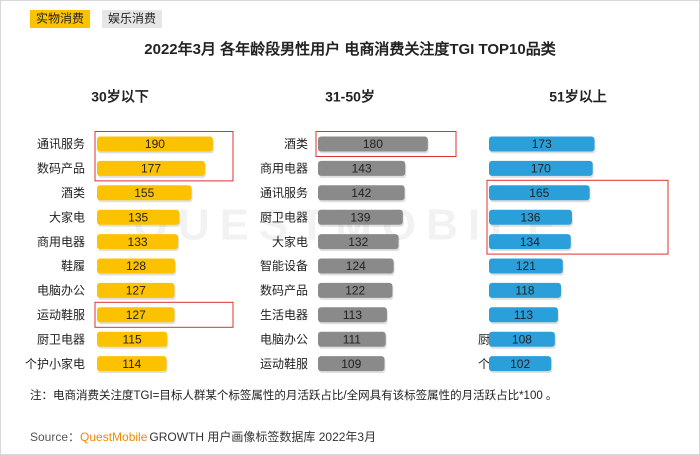 This screenshot has width=700, height=455. I want to click on value-label: 155, so click(144, 193).